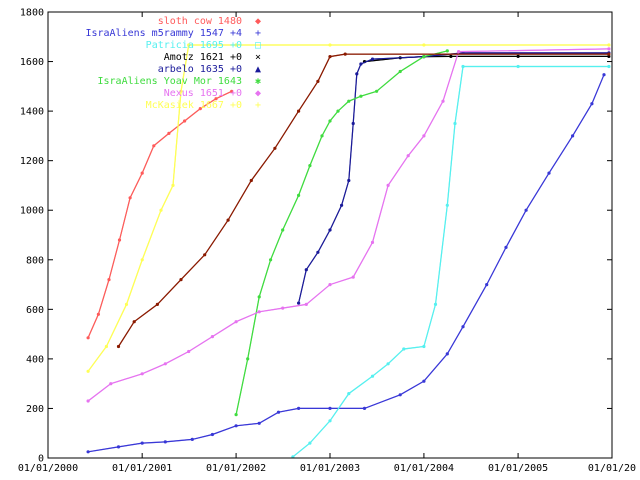  What do you see at coordinates (258, 81) in the screenshot?
I see `legend-marker-5: ✱` at bounding box center [258, 81].